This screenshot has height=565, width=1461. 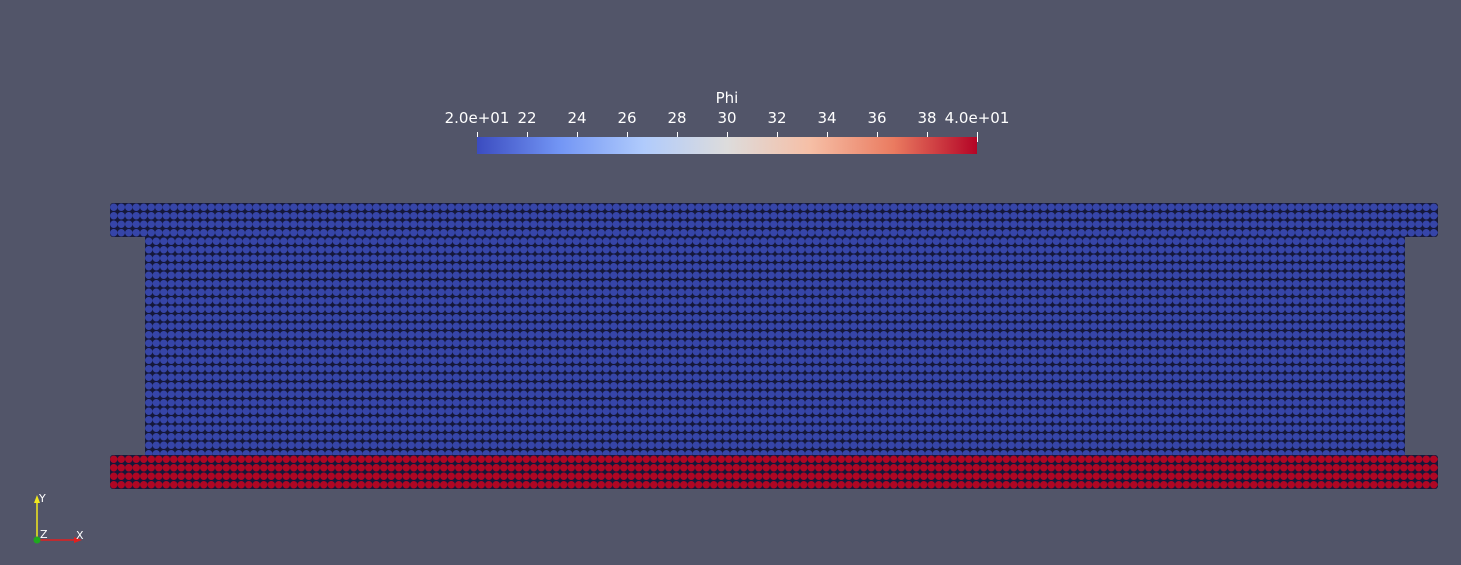 I want to click on bottom-plate-particles, so click(x=774, y=472).